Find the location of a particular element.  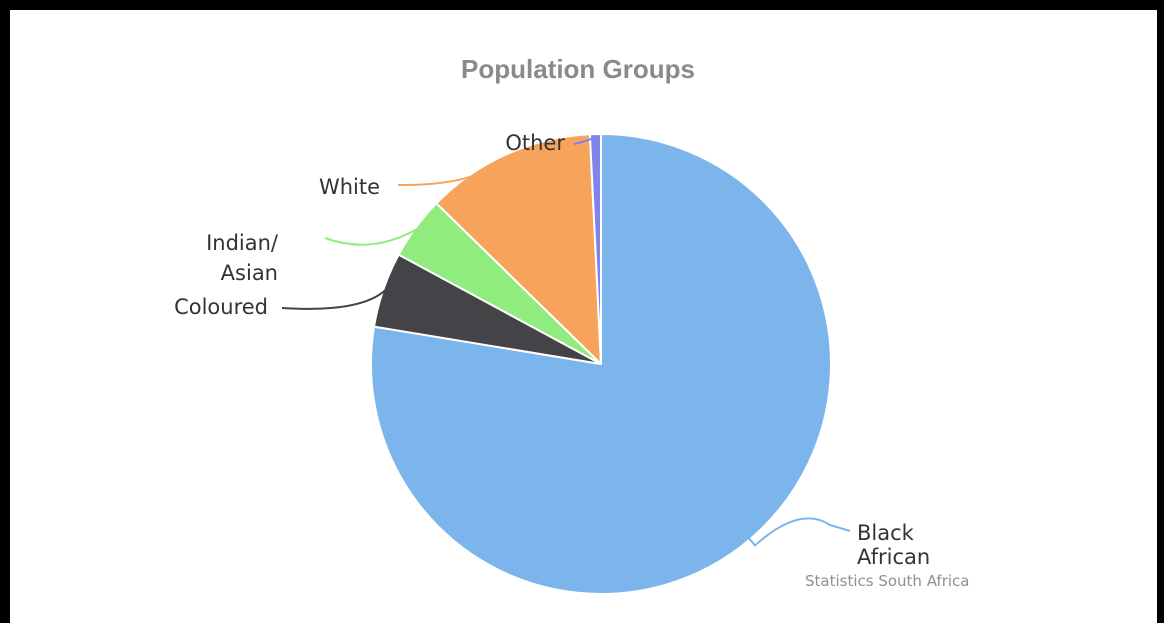

slice-label: White is located at coordinates (349, 187).